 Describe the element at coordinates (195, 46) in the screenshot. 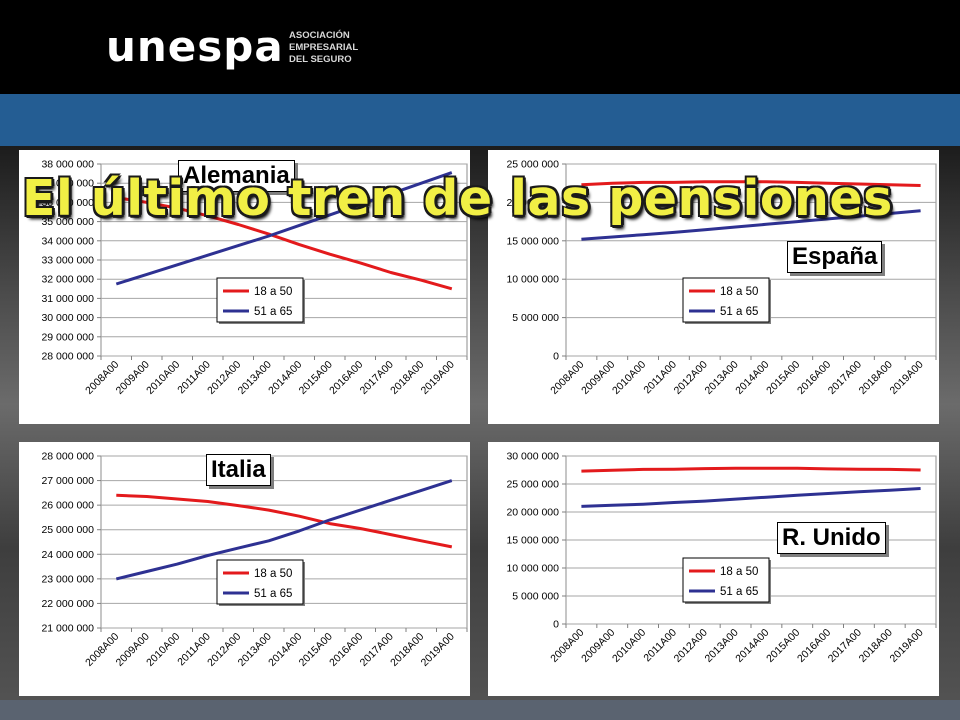

I see `logo-wordmark: unespa` at that location.